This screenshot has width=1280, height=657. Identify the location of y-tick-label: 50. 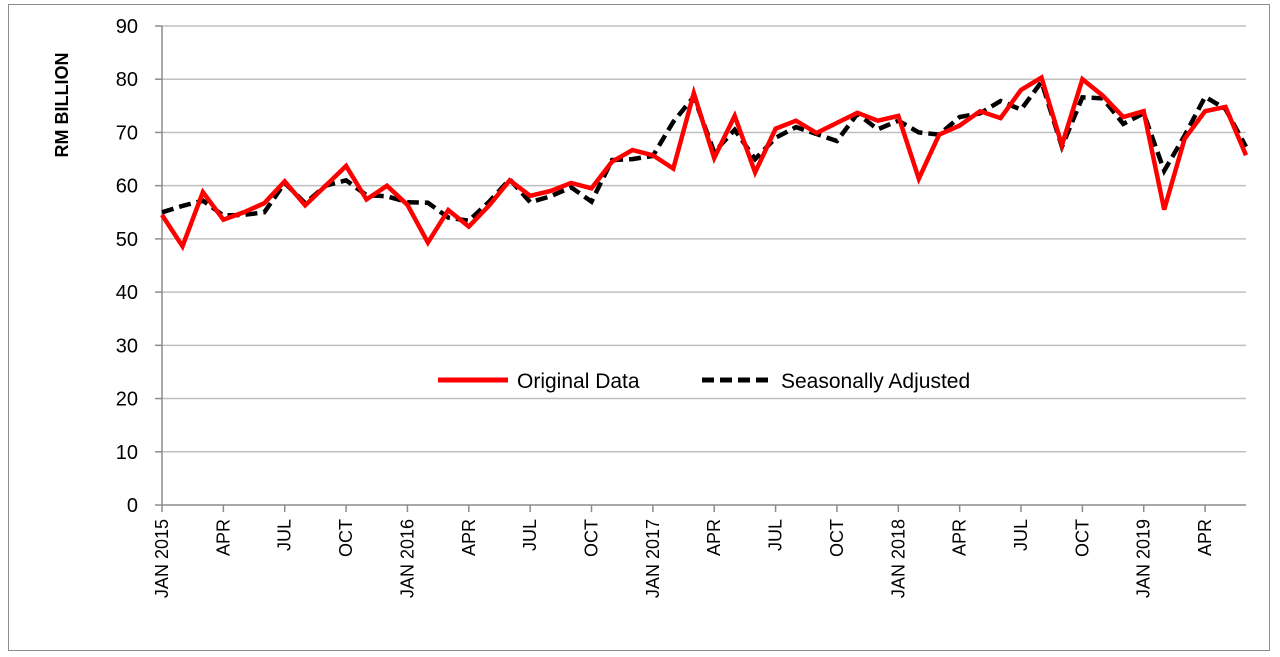
(127, 240).